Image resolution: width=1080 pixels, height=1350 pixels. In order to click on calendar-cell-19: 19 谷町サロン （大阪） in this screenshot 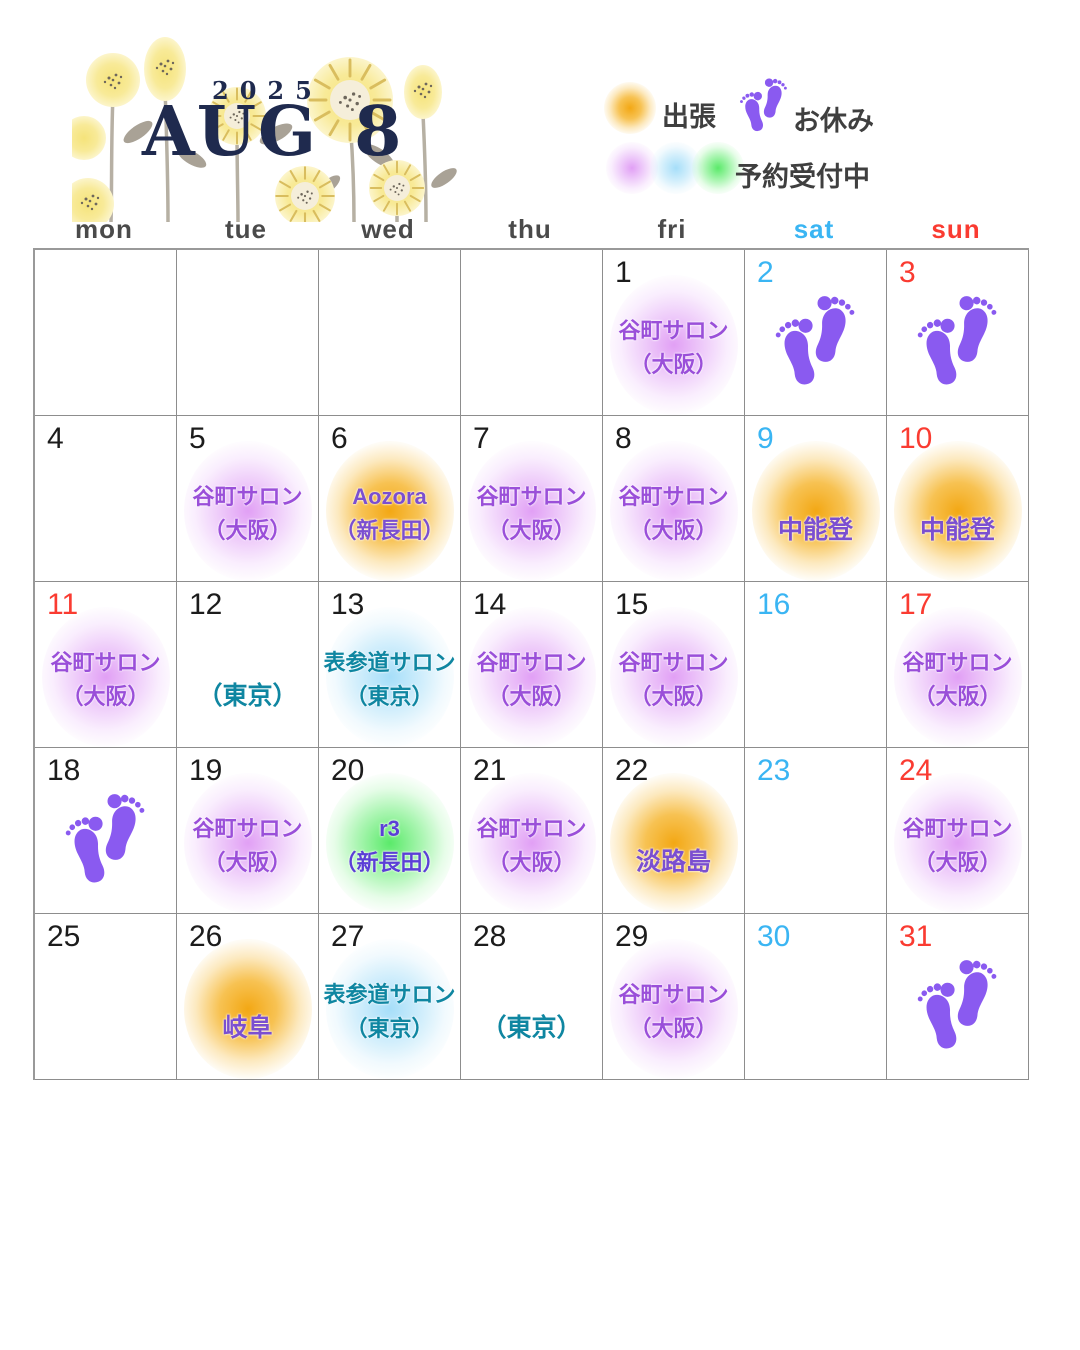, I will do `click(248, 831)`.